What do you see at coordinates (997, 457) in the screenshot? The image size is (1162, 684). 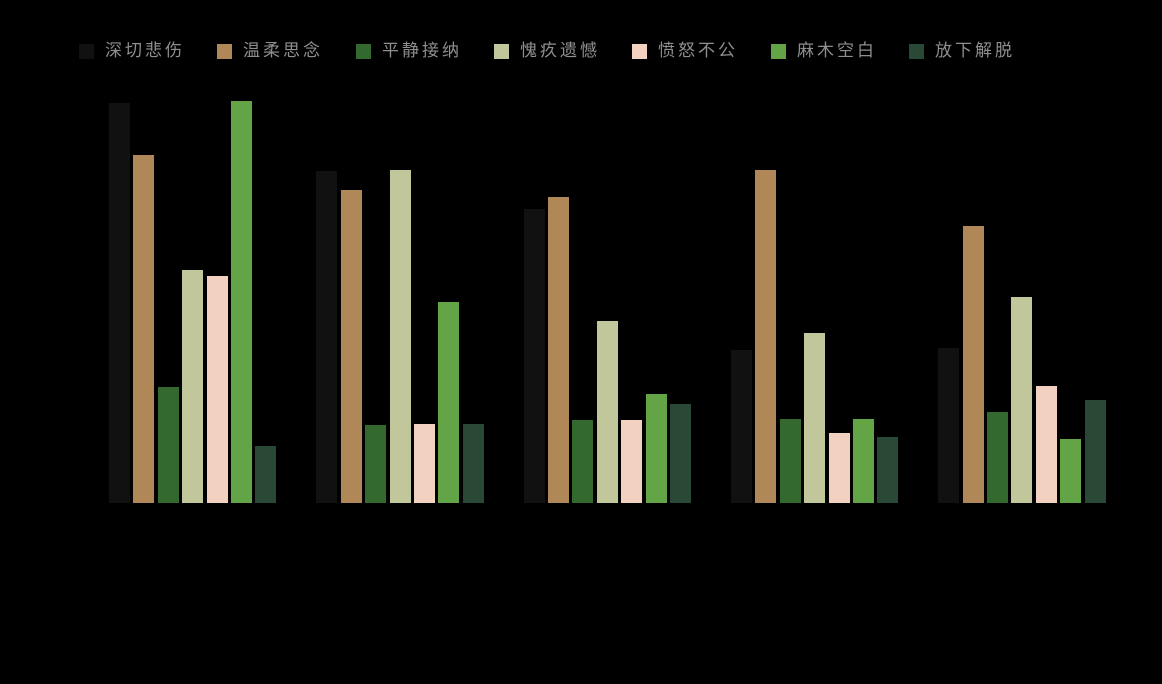 I see `bar-group5-平静接纳` at bounding box center [997, 457].